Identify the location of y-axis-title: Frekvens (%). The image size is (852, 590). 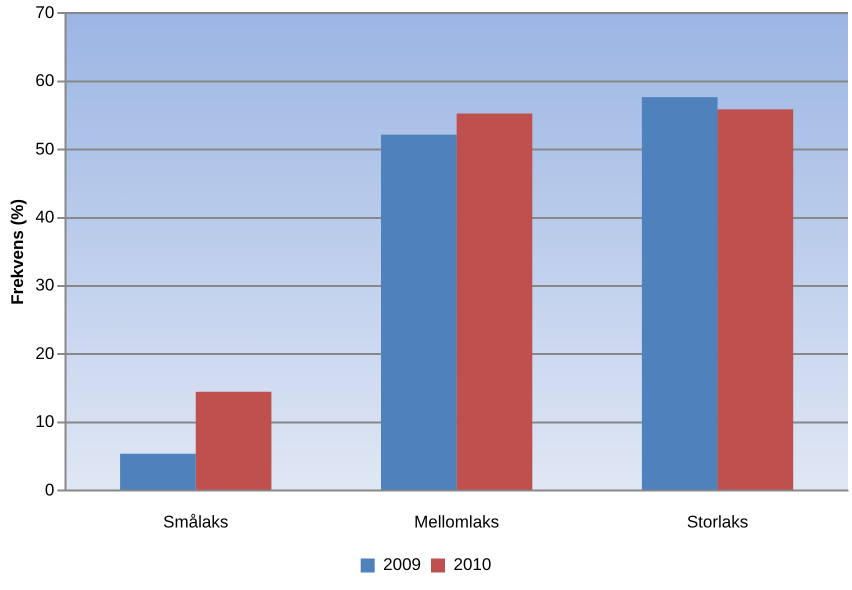
(17, 251).